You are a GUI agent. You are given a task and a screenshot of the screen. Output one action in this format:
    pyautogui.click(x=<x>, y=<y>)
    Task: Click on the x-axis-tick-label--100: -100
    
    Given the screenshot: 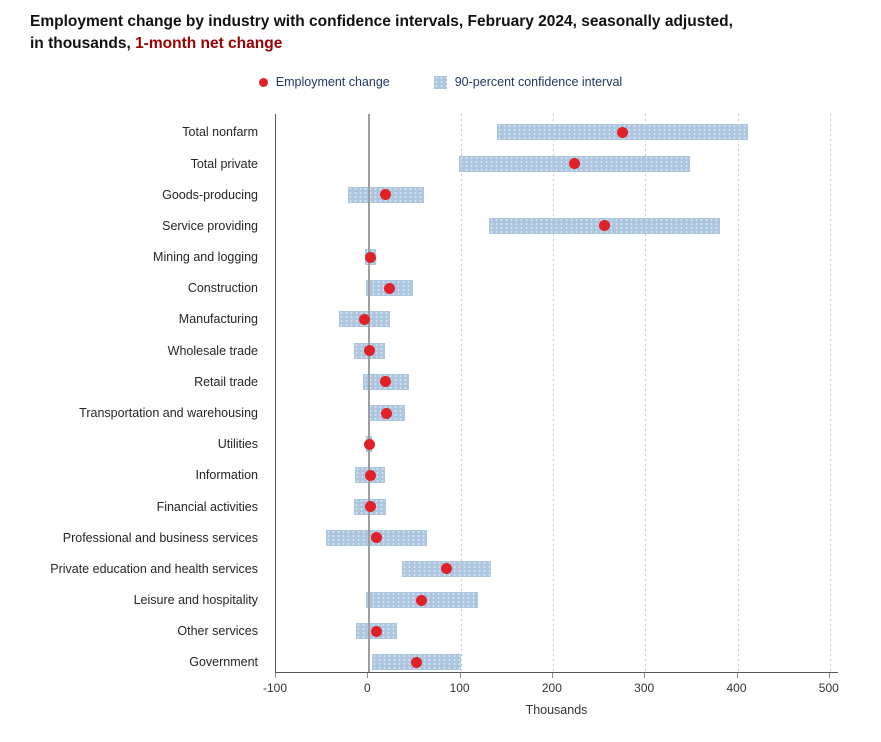 What is the action you would take?
    pyautogui.click(x=275, y=688)
    